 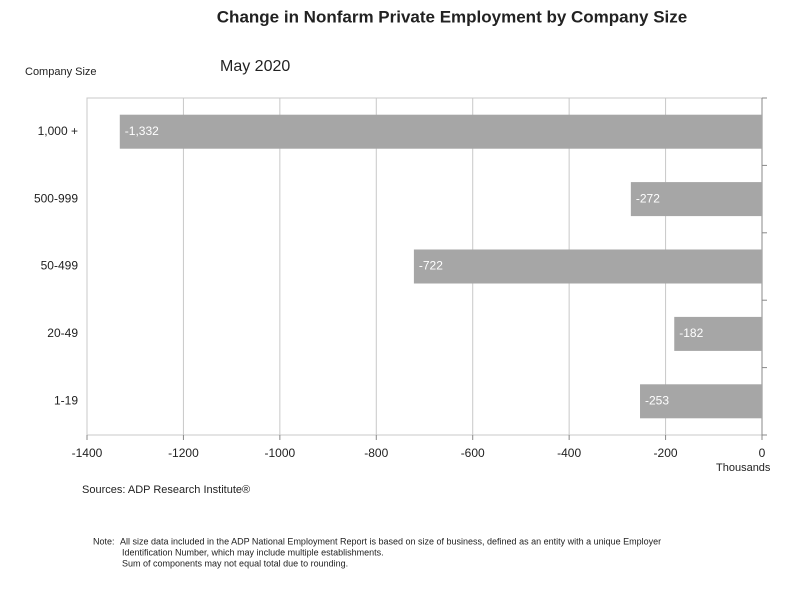 I want to click on x-tick-label: -800, so click(x=376, y=453).